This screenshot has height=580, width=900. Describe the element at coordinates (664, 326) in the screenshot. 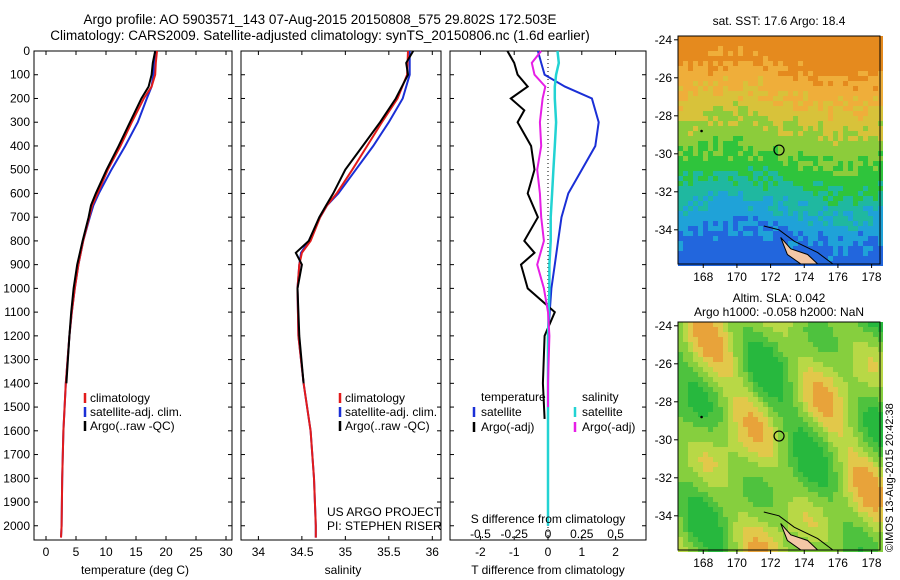

I see `lat-tick-label: -24` at that location.